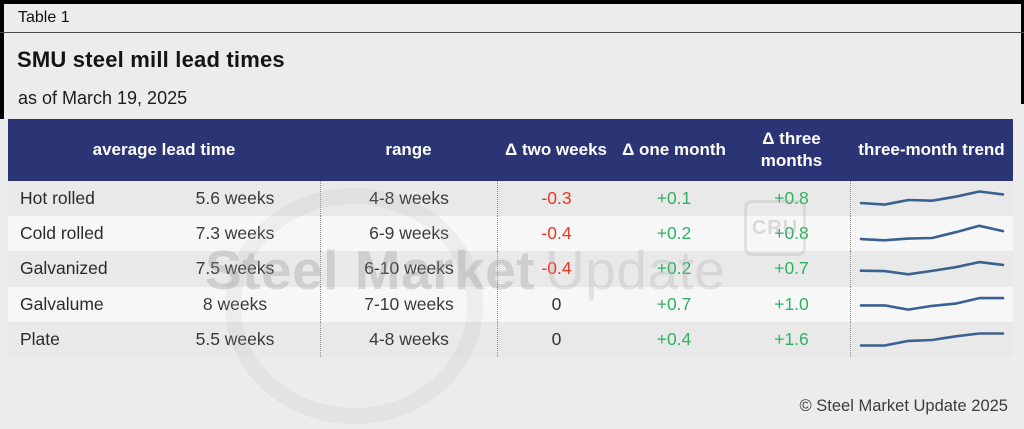 This screenshot has width=1024, height=429. Describe the element at coordinates (791, 303) in the screenshot. I see `delta-three-months-value: +1.0` at that location.